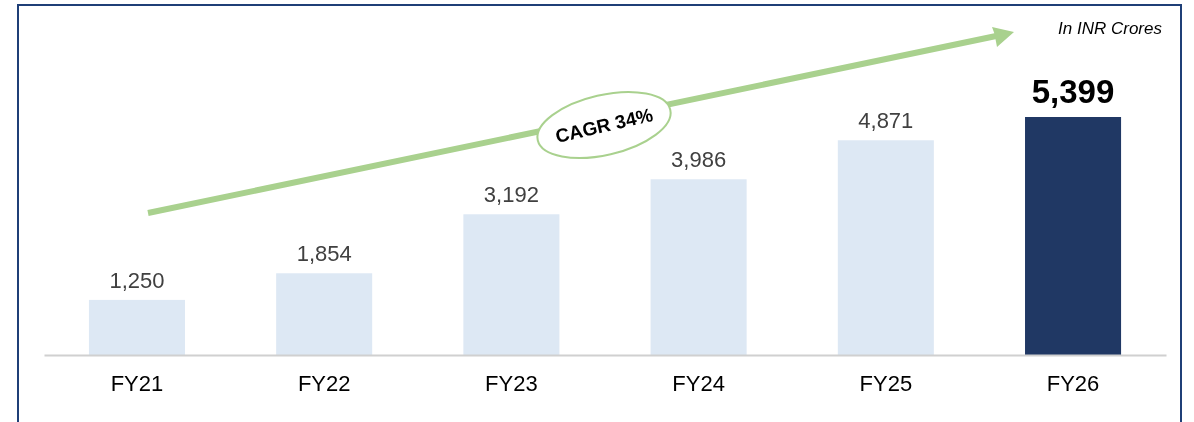 This screenshot has width=1194, height=422. What do you see at coordinates (1073, 383) in the screenshot?
I see `x-tick-label: FY26` at bounding box center [1073, 383].